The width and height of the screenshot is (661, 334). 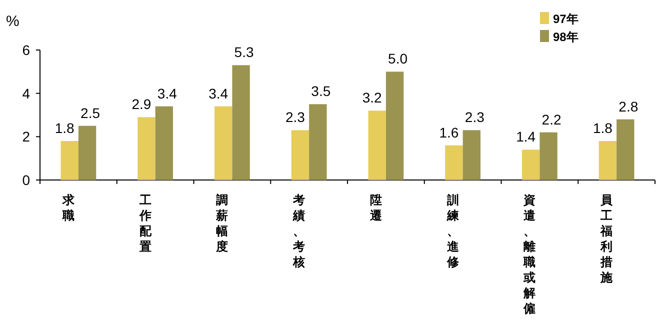 What do you see at coordinates (526, 136) in the screenshot?
I see `data-label: 1.4` at bounding box center [526, 136].